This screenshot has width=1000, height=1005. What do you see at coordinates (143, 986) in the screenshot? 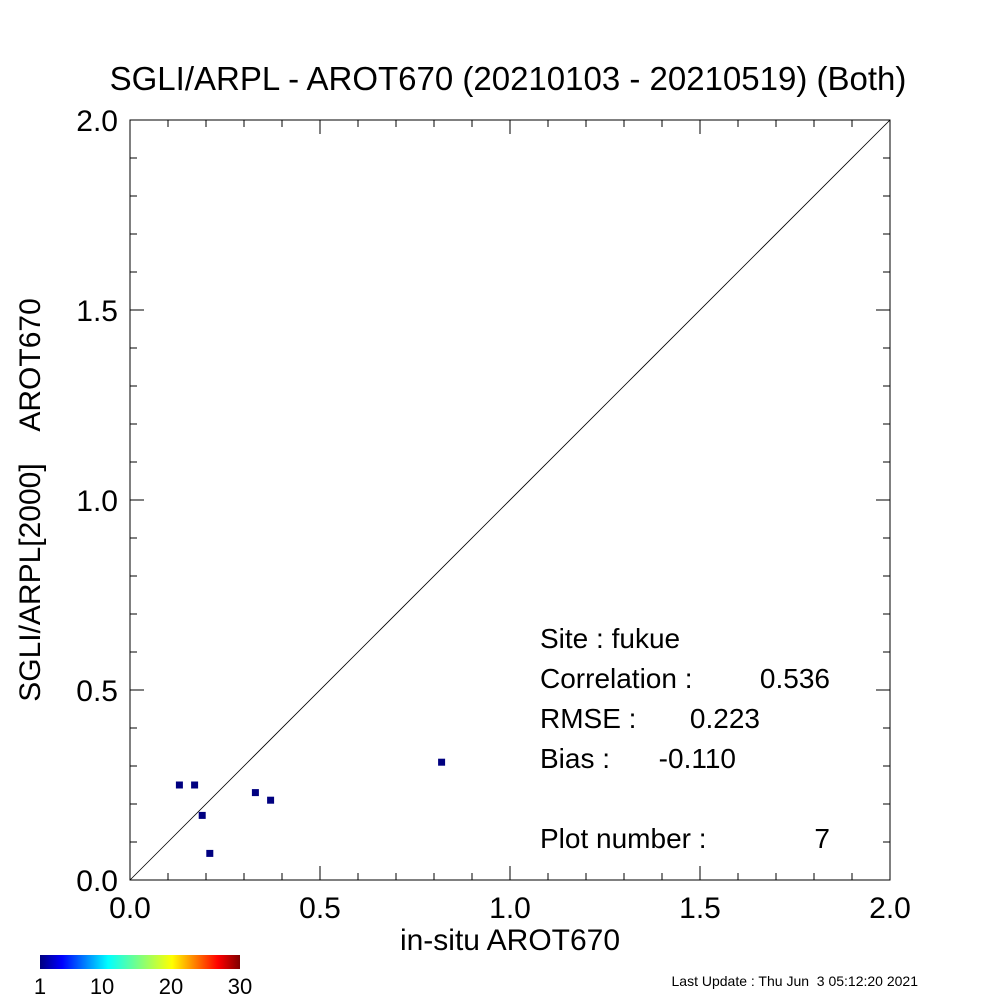
I see `colorbar-ticks: 1 10 20 30` at bounding box center [143, 986].